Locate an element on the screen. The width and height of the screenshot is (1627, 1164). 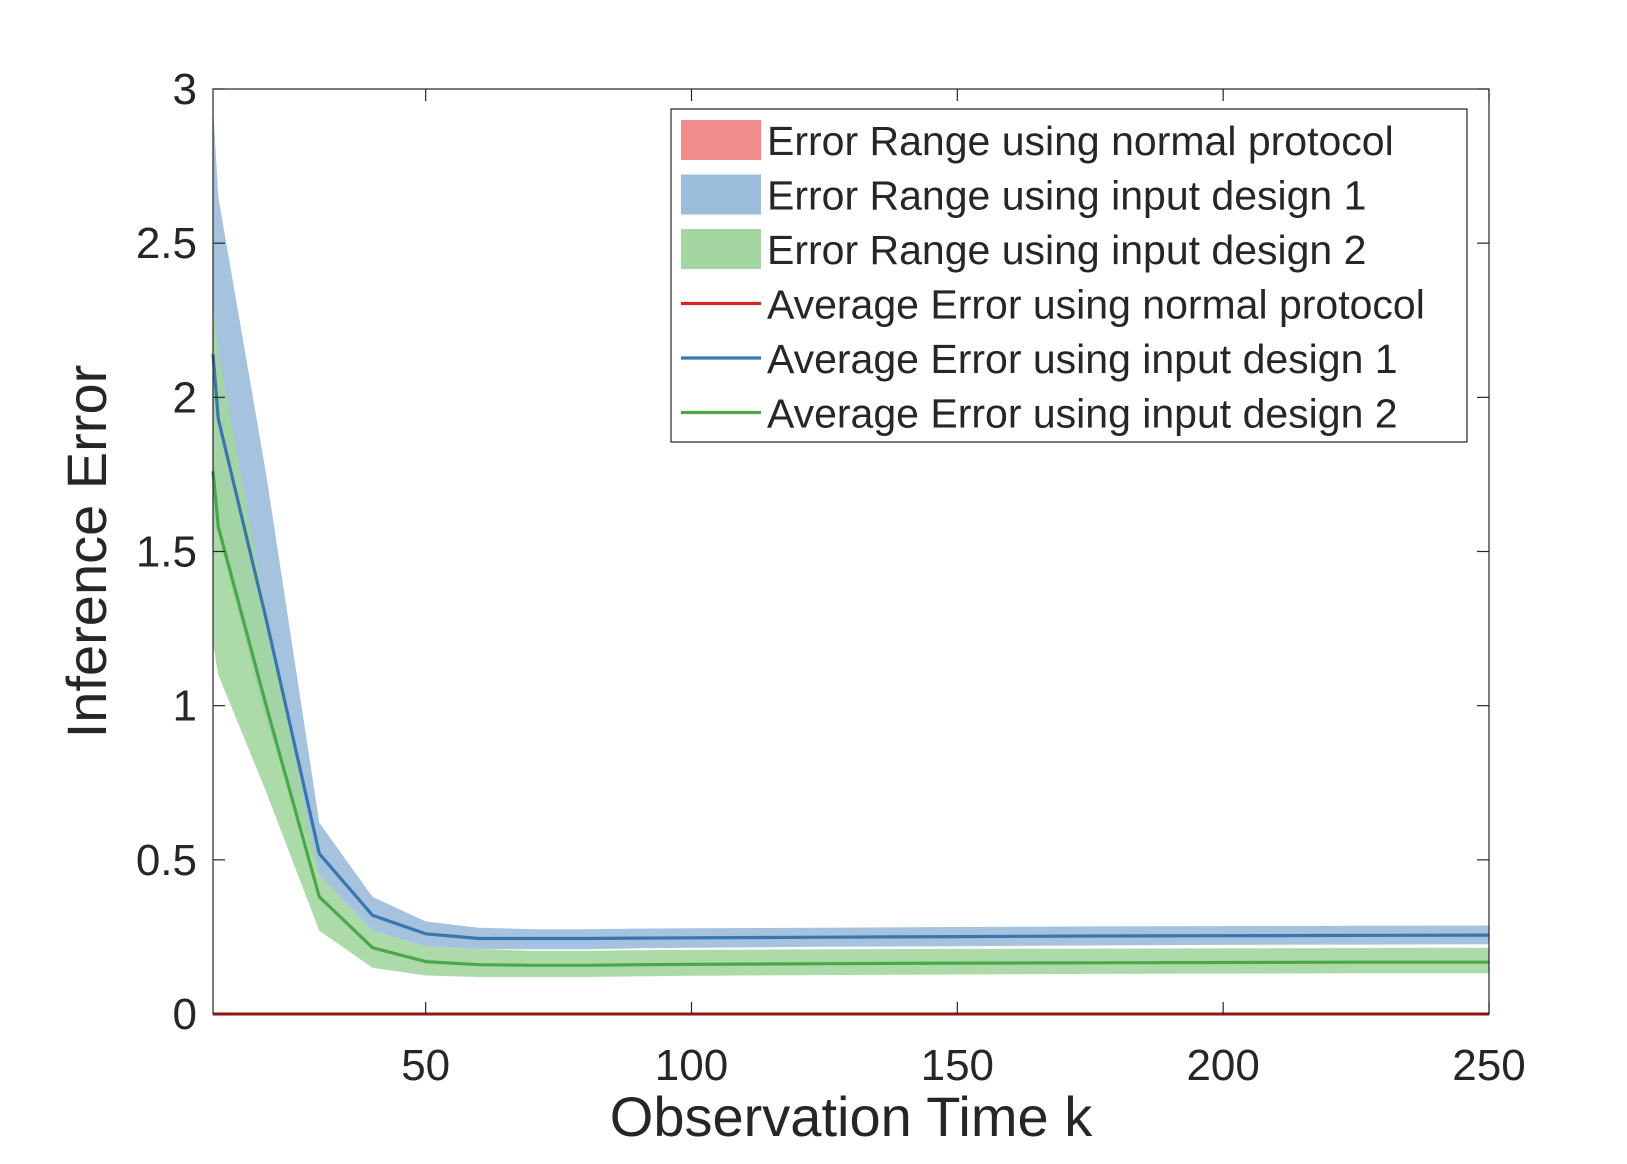
y-tick-label: 2.5 is located at coordinates (166, 243).